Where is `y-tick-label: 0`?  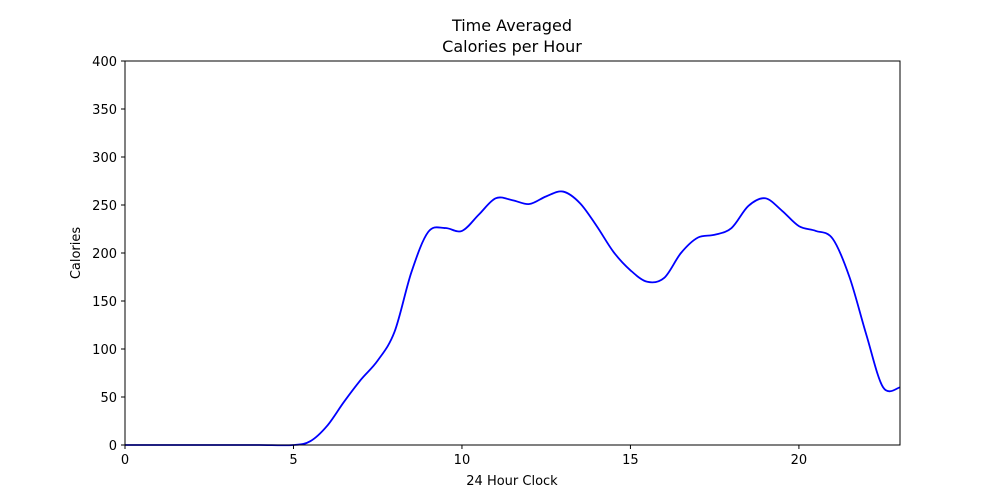 y-tick-label: 0 is located at coordinates (113, 446).